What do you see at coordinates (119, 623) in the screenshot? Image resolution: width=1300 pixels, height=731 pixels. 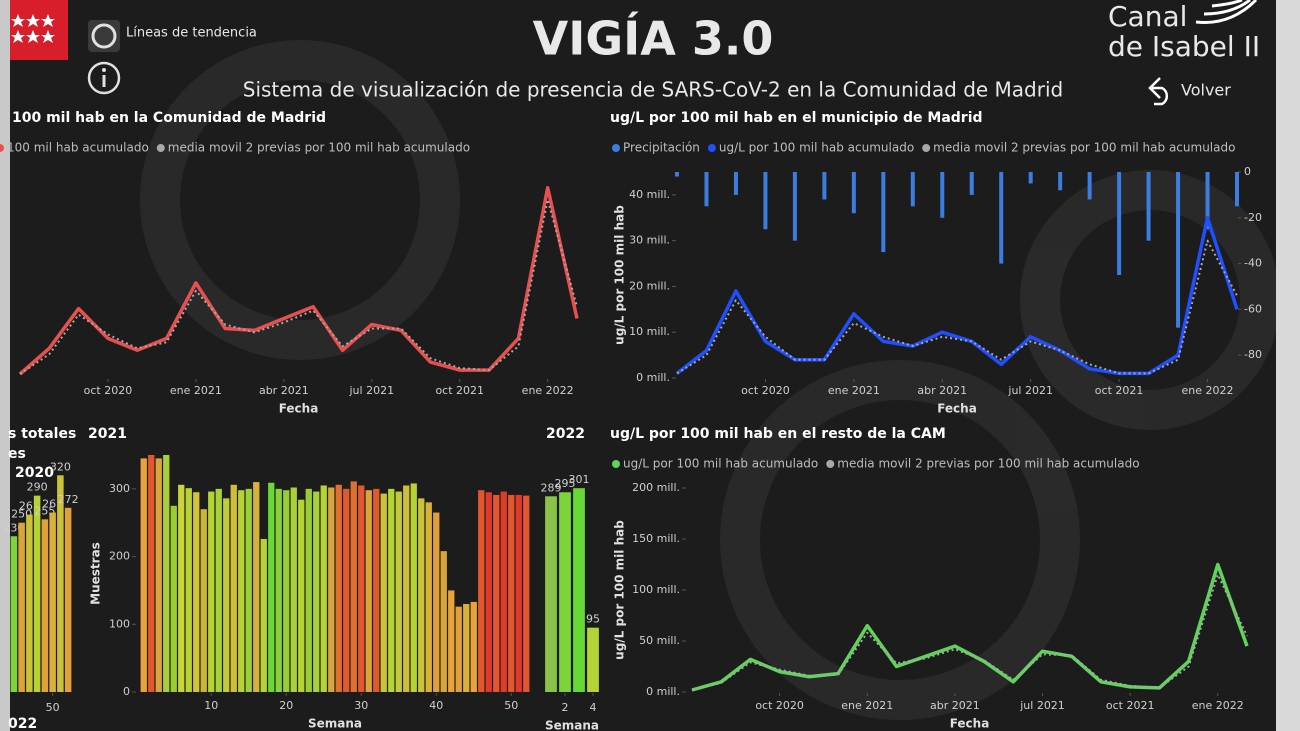 I see `y-tick-label: 100` at bounding box center [119, 623].